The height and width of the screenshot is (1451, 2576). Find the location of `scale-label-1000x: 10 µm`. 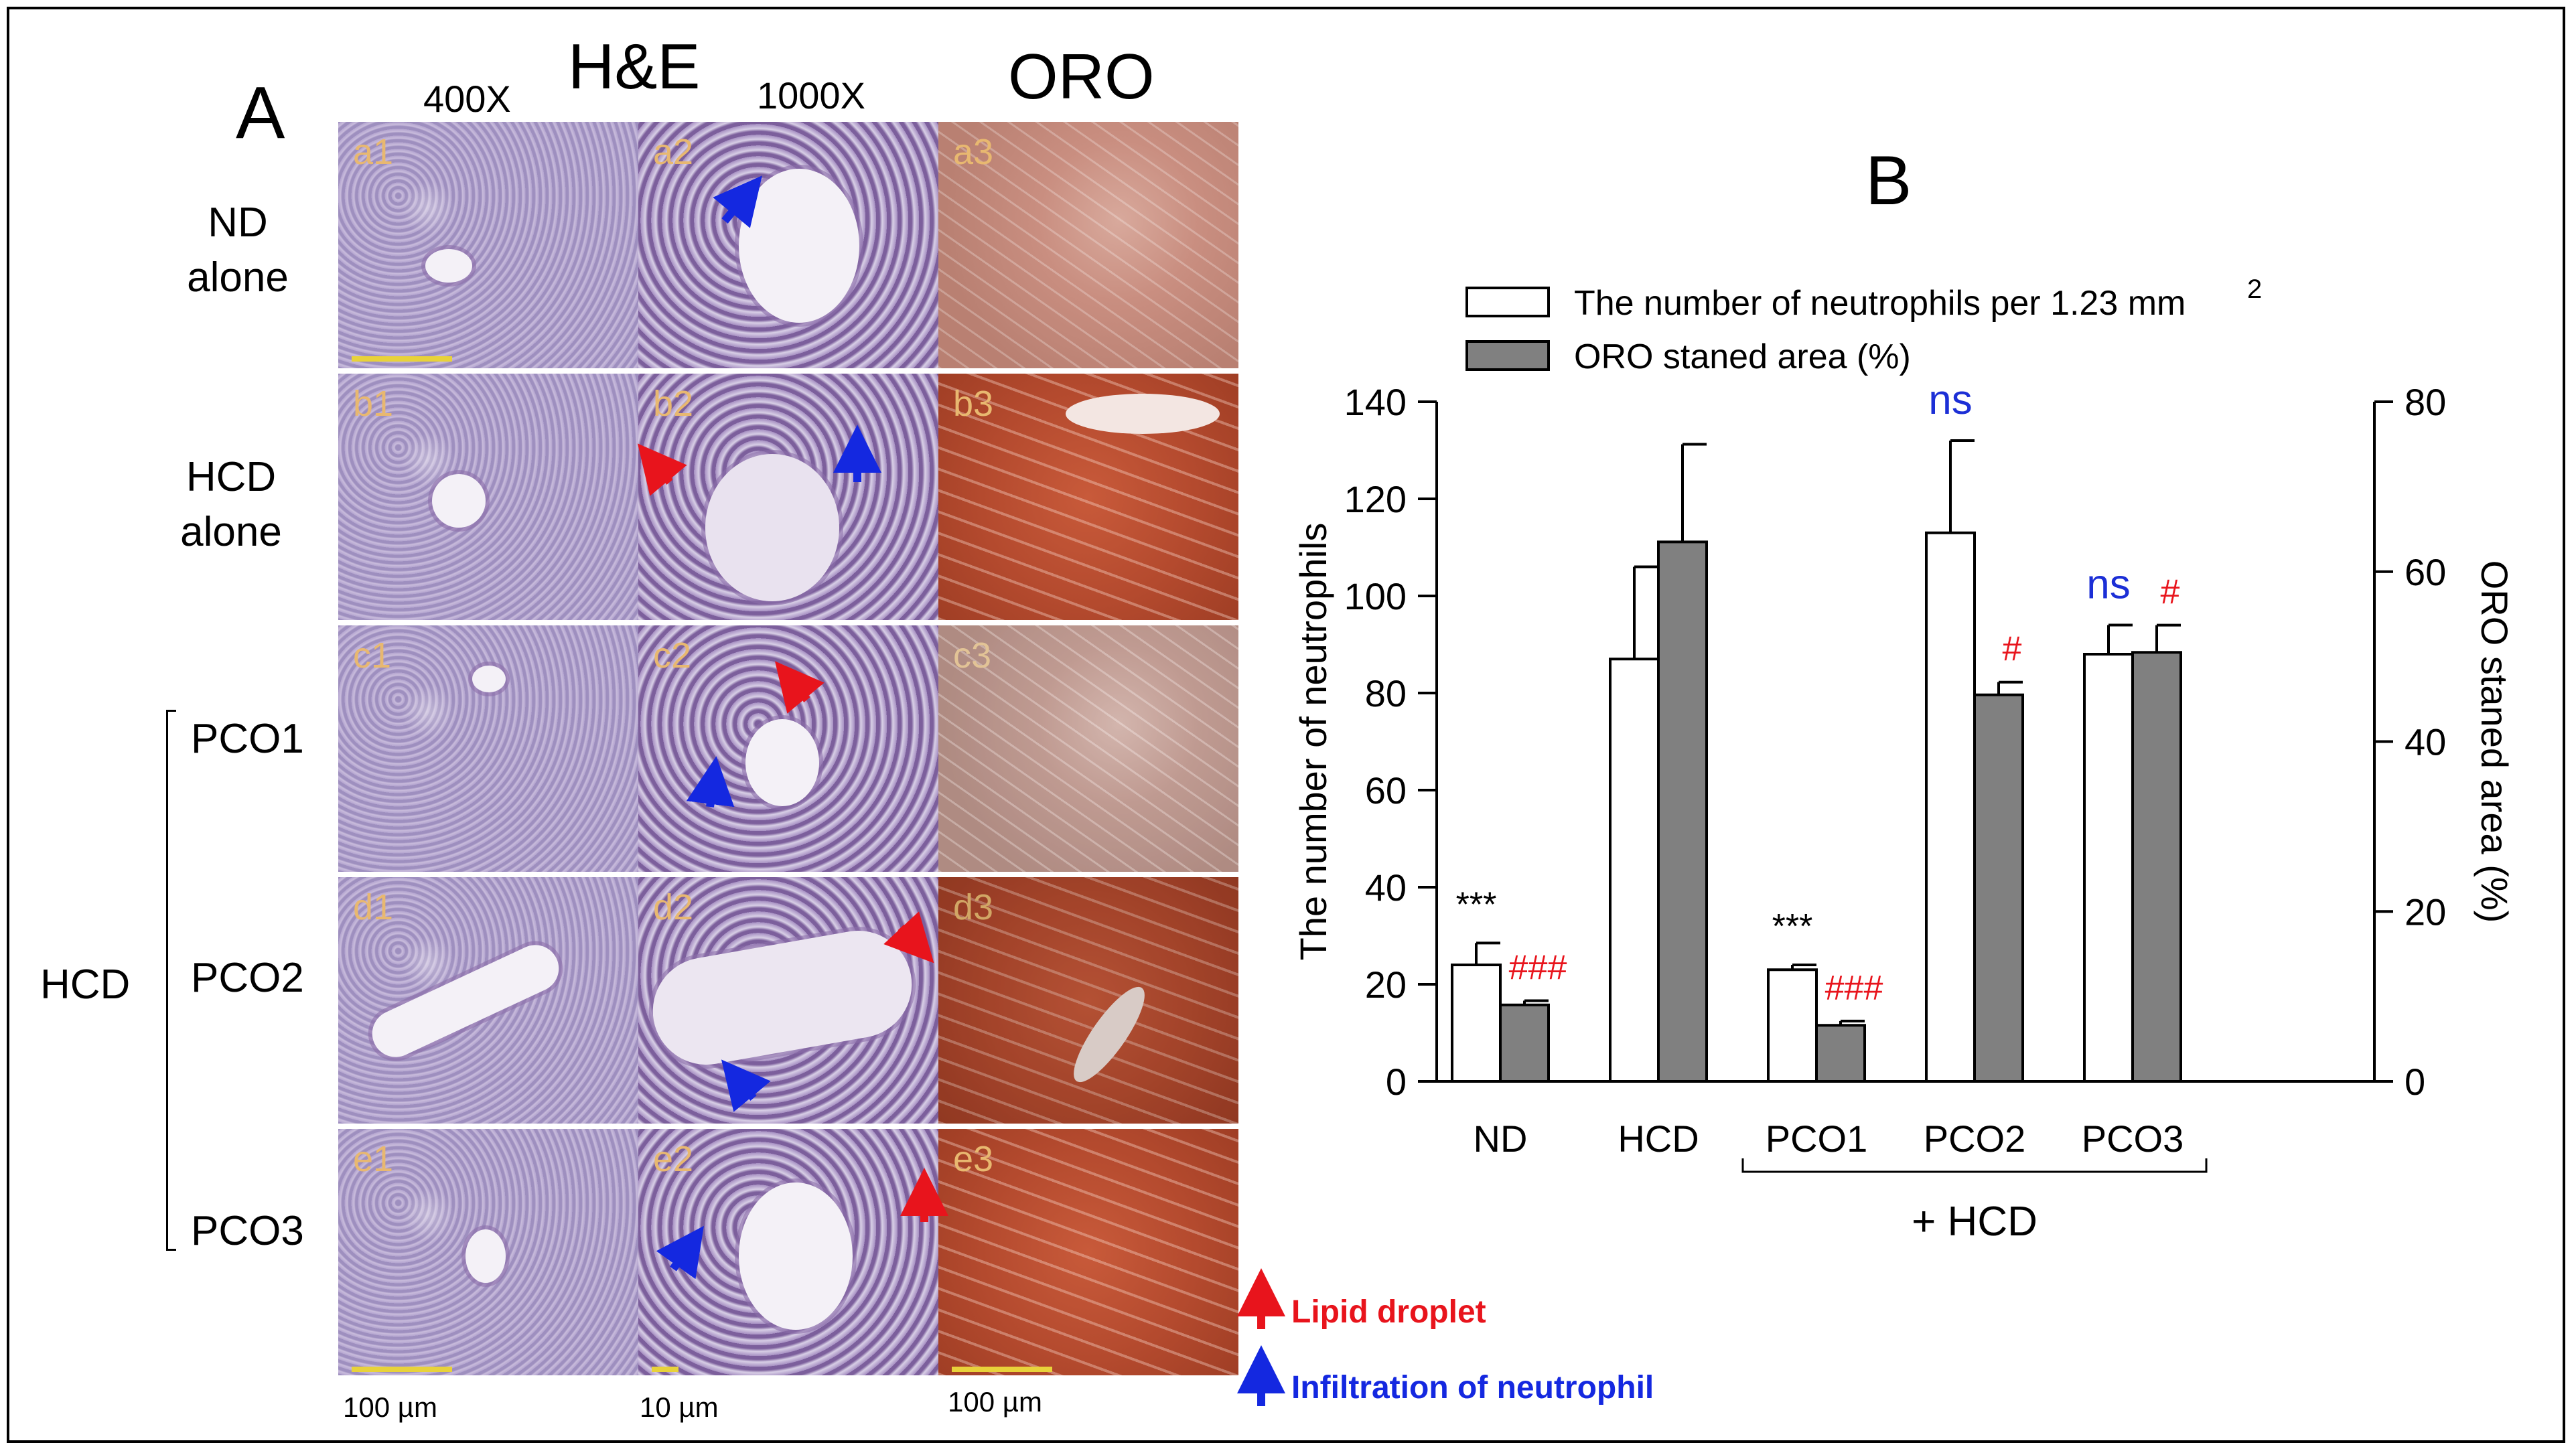

scale-label-1000x: 10 µm is located at coordinates (679, 1407).